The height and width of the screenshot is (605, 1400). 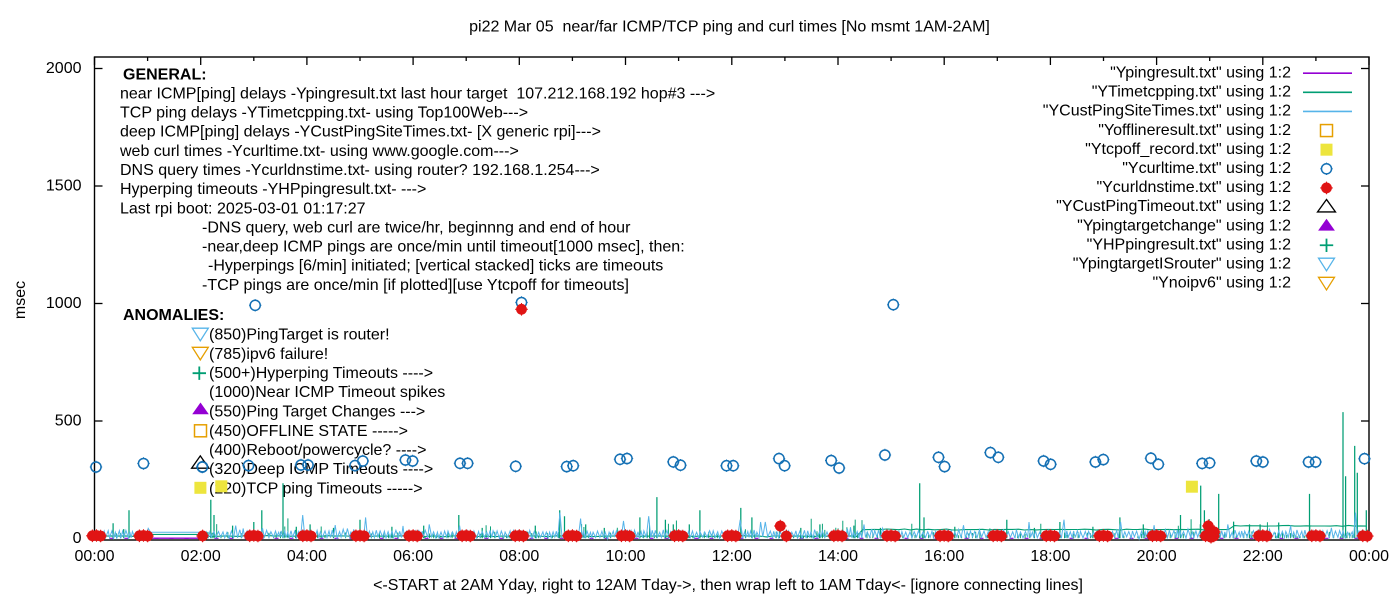 I want to click on svg-text: "Ycurldnstime.txt" using 1:2, so click(x=1193, y=187).